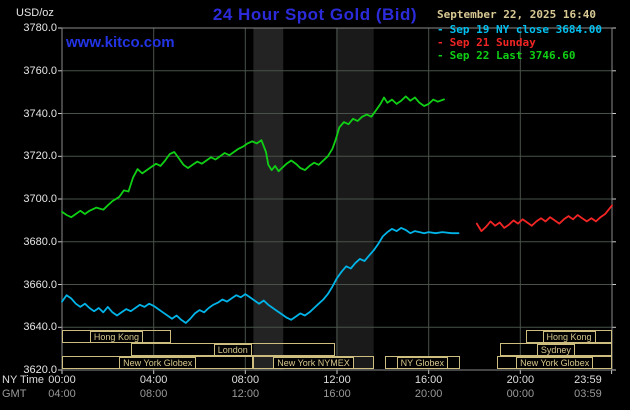  I want to click on x-axis-label-gmt: 16:00, so click(337, 394).